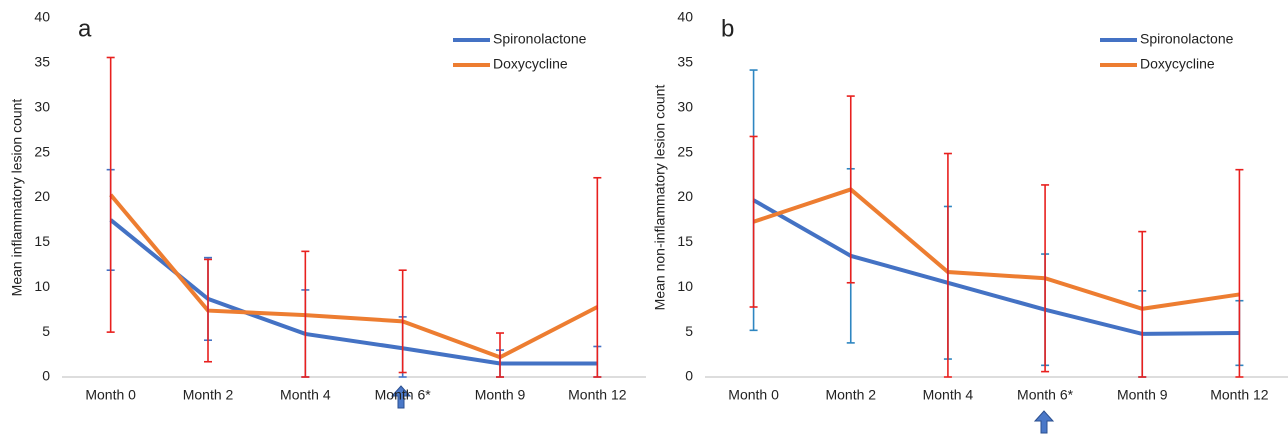  What do you see at coordinates (17, 198) in the screenshot?
I see `y-axis-label: Mean inflammatory lesion count` at bounding box center [17, 198].